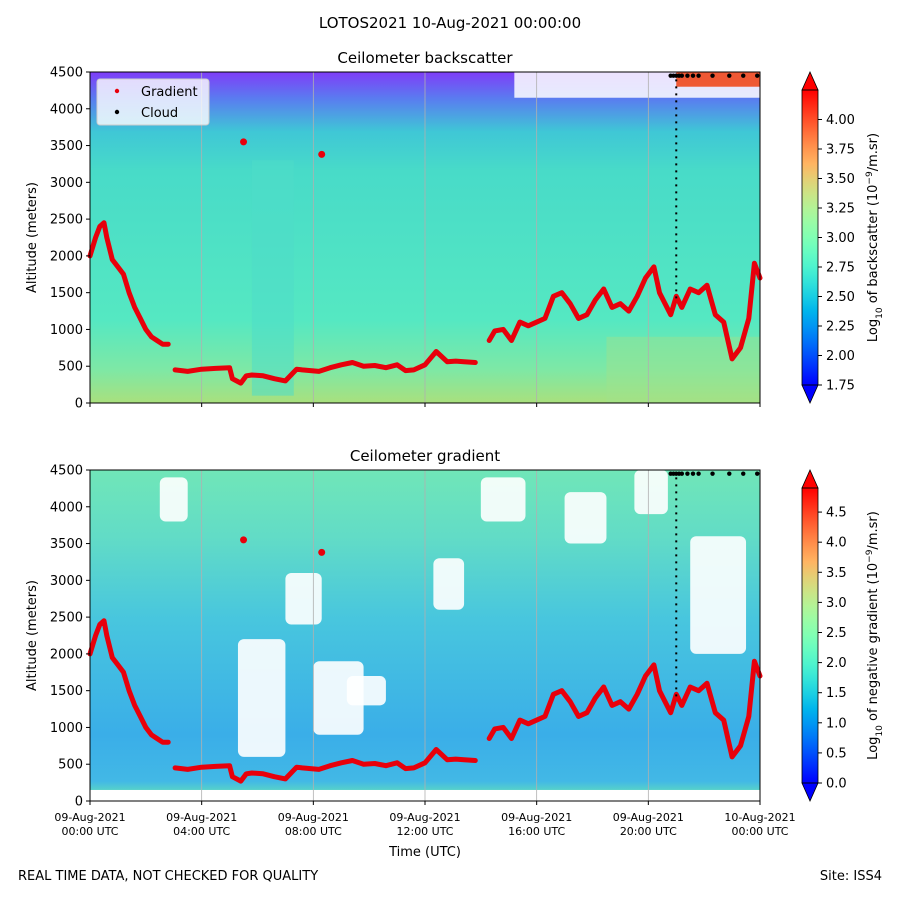 The image size is (900, 900). Describe the element at coordinates (840, 327) in the screenshot. I see `backscatter-colorbar-tick-label: 2.25` at that location.